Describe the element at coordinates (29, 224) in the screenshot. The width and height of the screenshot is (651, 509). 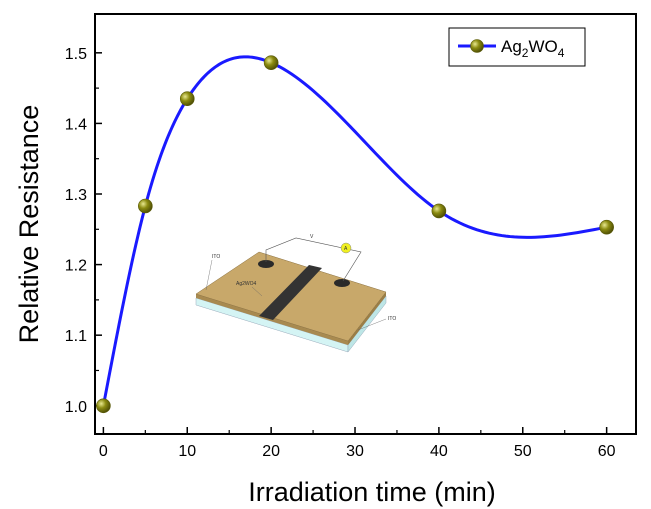
I see `y-axis-title: Relative Resistance` at that location.